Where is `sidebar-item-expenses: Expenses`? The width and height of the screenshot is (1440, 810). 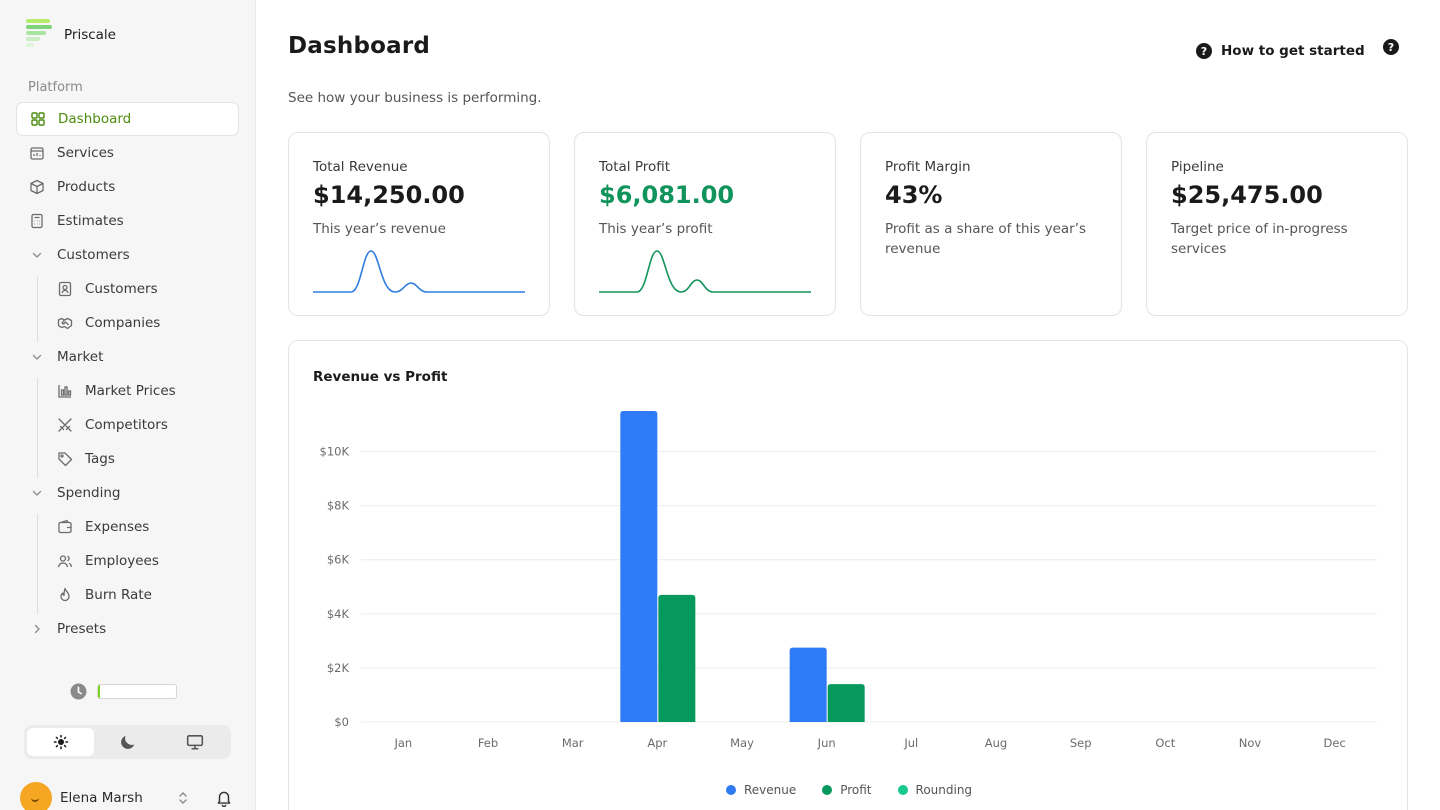
sidebar-item-expenses: Expenses is located at coordinates (127, 527).